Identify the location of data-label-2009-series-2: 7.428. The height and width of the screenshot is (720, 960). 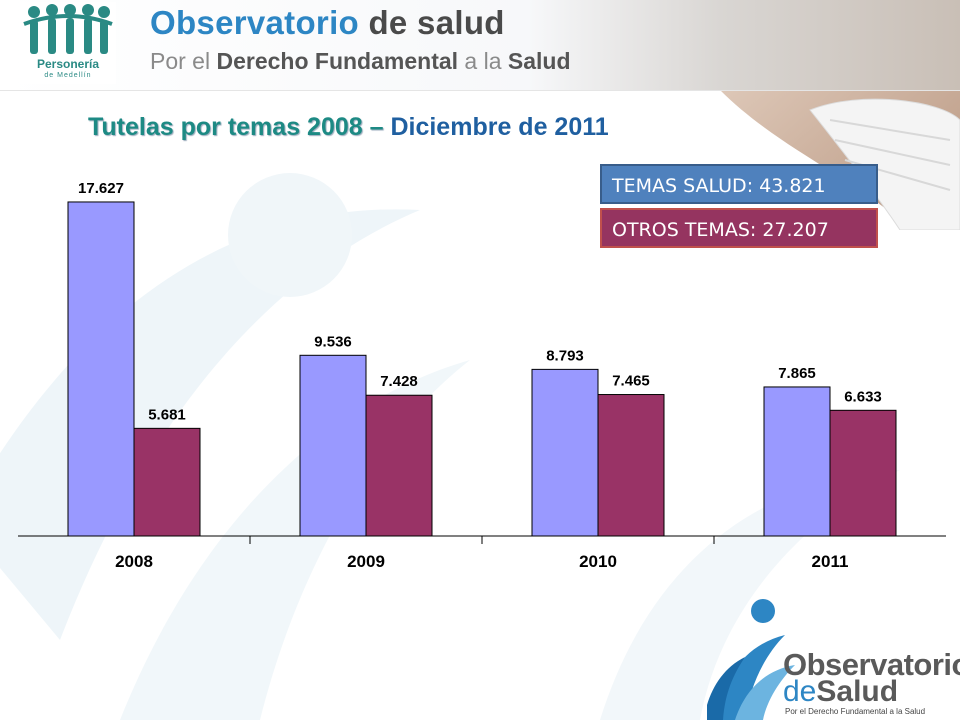
(399, 381).